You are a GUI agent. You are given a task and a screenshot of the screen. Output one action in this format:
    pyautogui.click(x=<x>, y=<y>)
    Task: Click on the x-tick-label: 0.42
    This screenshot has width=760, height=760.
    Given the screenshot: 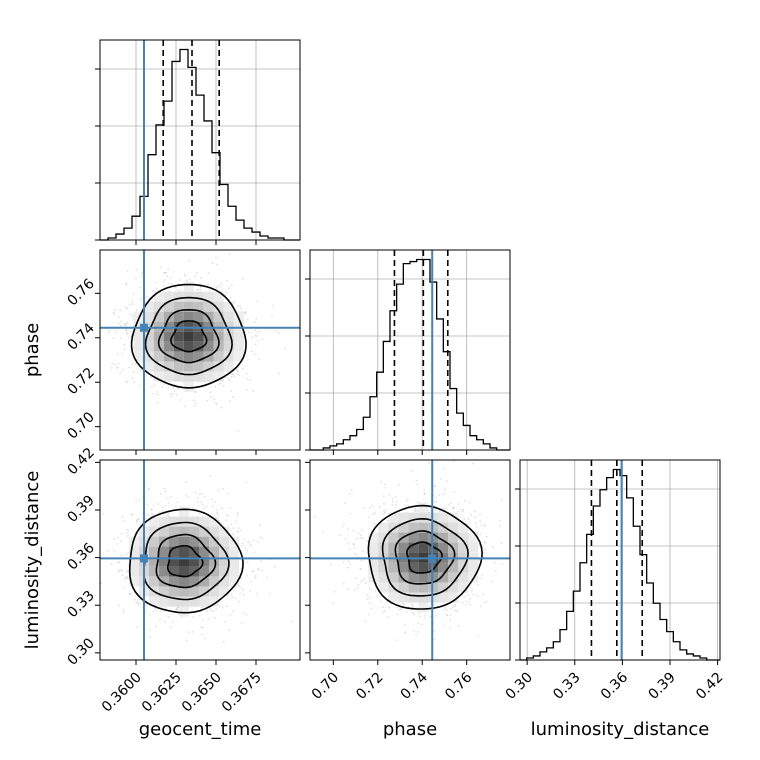 What is the action you would take?
    pyautogui.click(x=709, y=686)
    